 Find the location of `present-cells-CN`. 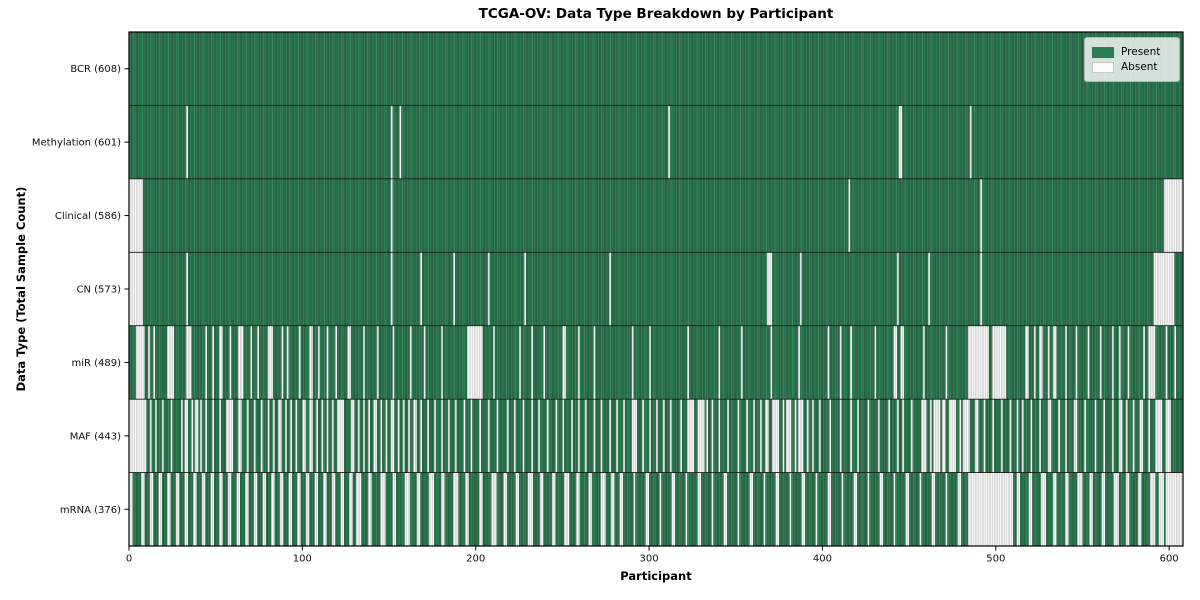

present-cells-CN is located at coordinates (656, 289).